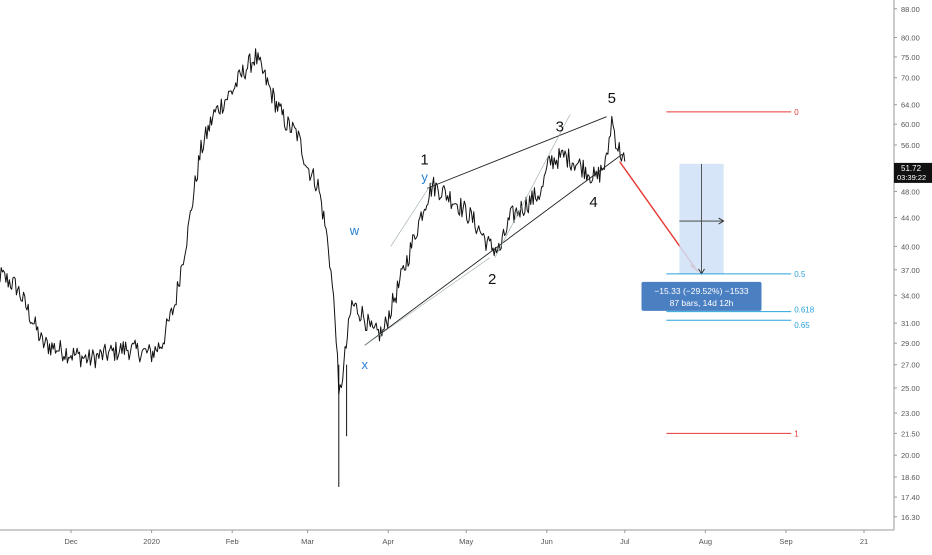 This screenshot has width=932, height=555. What do you see at coordinates (910, 343) in the screenshot?
I see `price-tick-label: 29.00` at bounding box center [910, 343].